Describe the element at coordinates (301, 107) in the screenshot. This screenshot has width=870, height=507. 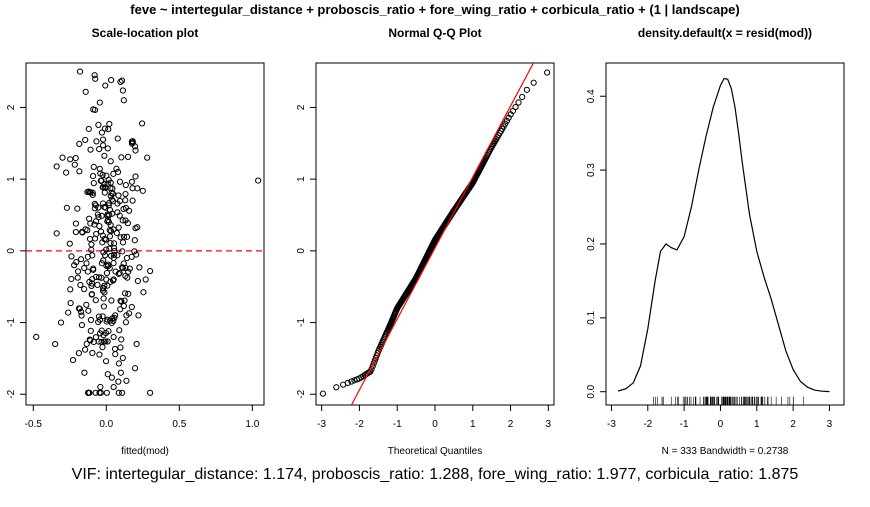
I see `p2-ytick-label: 2` at that location.